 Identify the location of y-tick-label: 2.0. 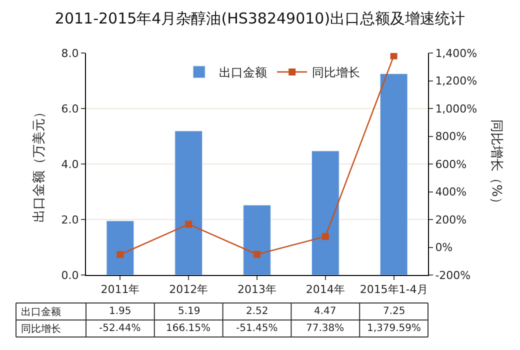
(70, 219).